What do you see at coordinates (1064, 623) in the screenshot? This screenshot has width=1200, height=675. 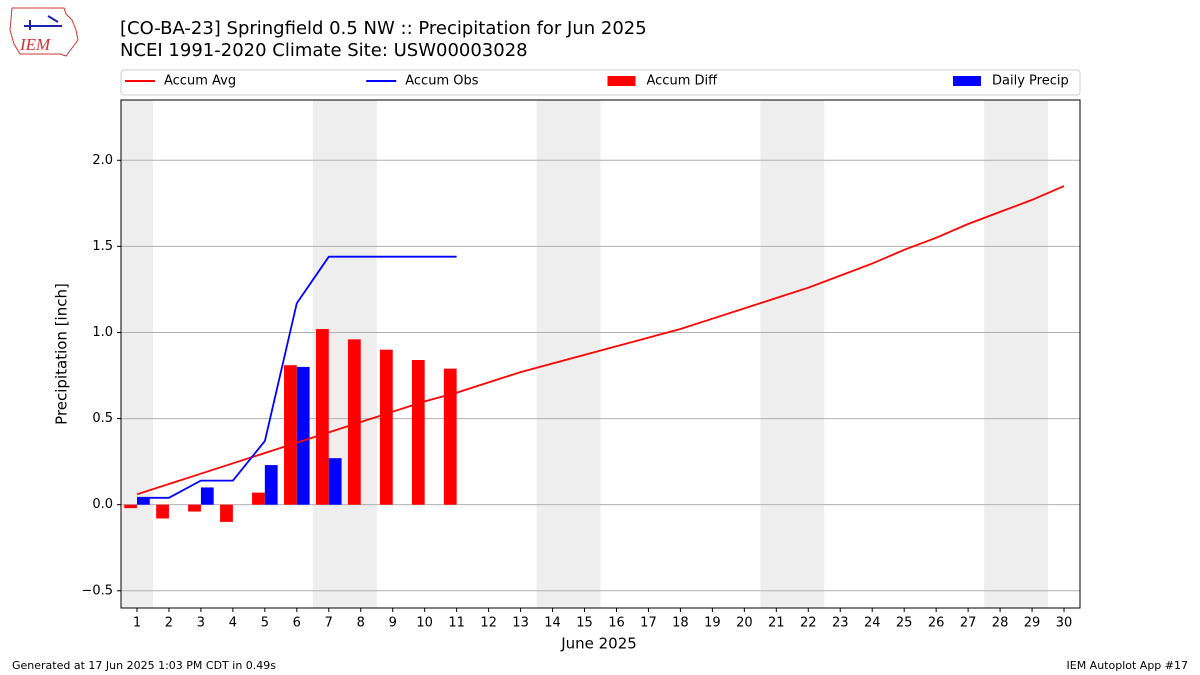 I see `x-tick-label: 30` at bounding box center [1064, 623].